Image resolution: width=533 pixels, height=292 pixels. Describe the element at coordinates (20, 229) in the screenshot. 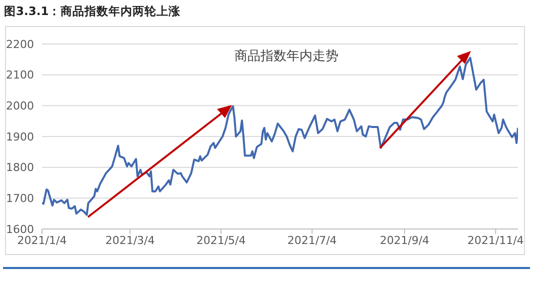

I see `y-tick-label: 1600` at that location.